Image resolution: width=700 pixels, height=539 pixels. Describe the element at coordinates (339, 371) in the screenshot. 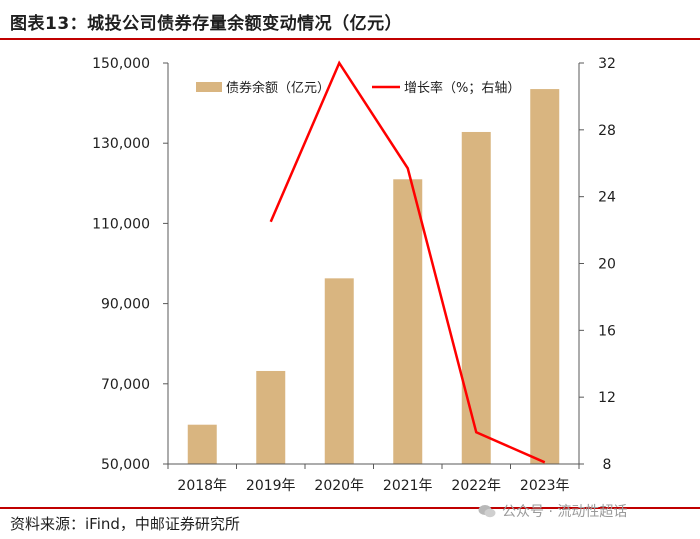

I see `bar-2020年` at that location.